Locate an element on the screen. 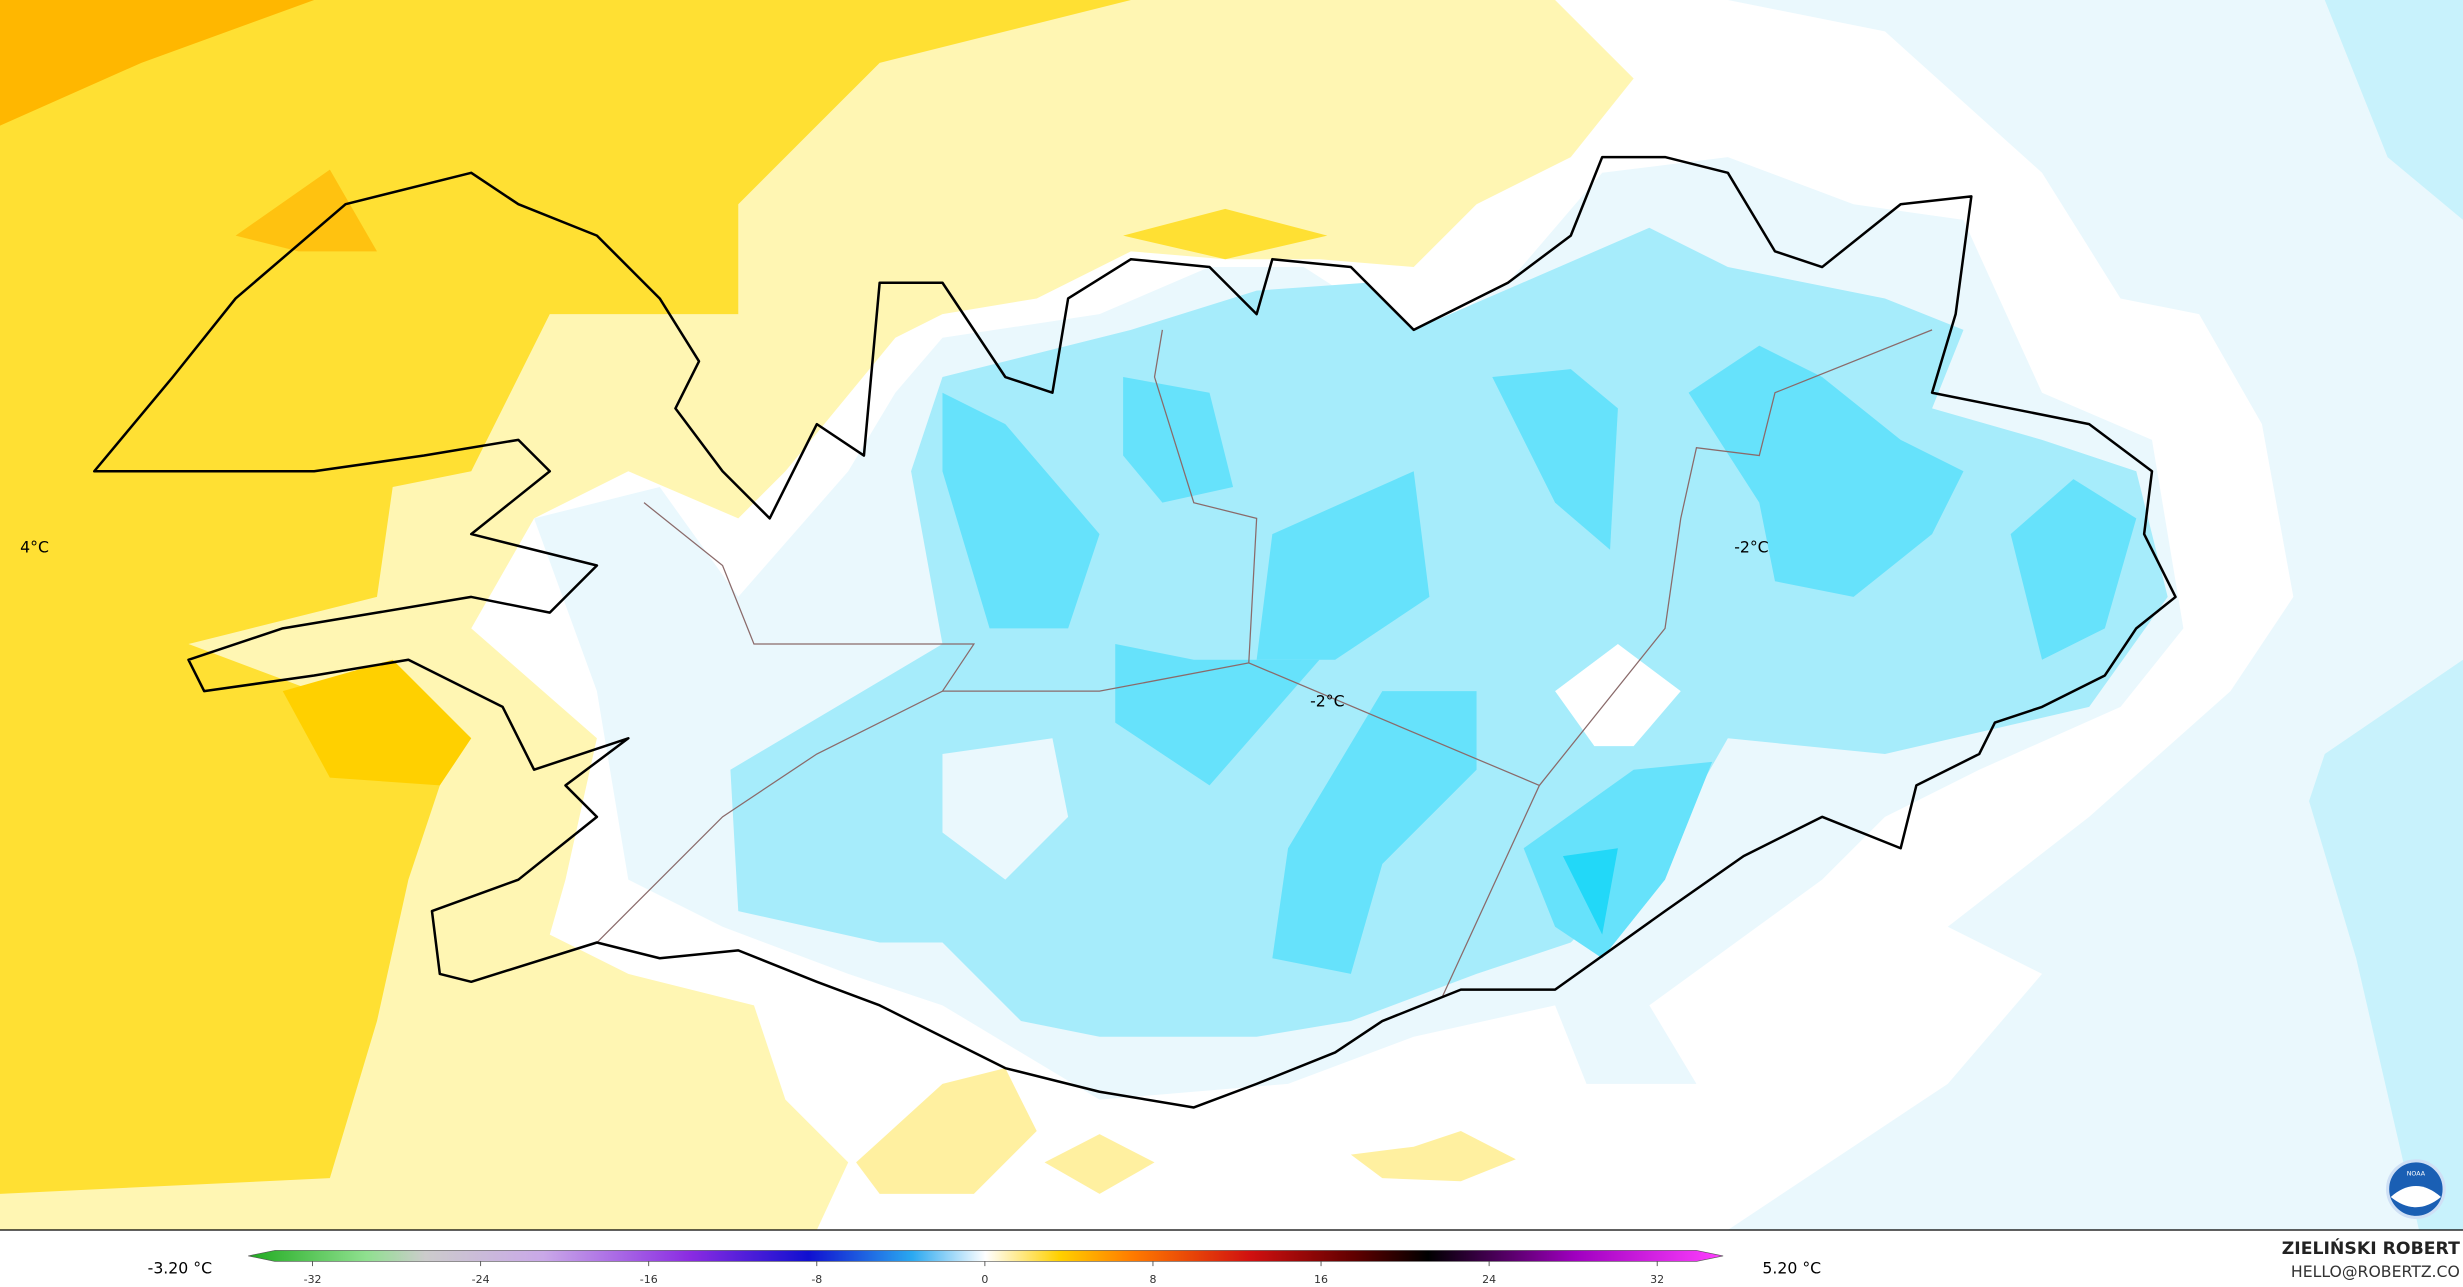 The width and height of the screenshot is (2463, 1287). colorbar-min-label: -3.20 °C is located at coordinates (180, 1268).